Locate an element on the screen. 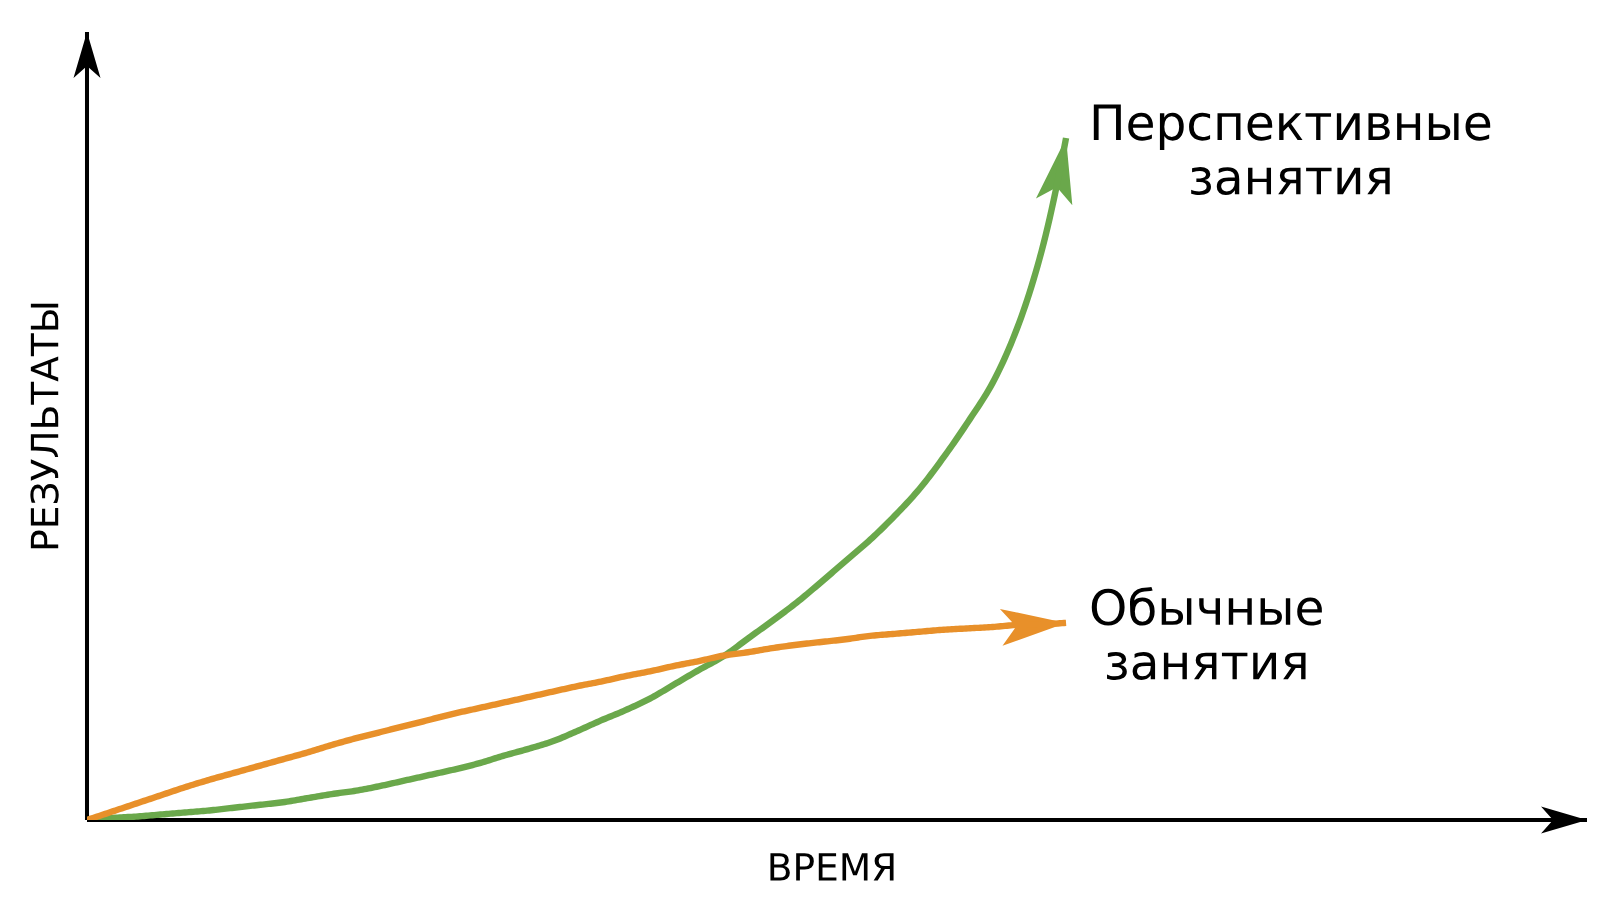 The image size is (1600, 916). legend-label: Перспективные занятия is located at coordinates (1292, 150).